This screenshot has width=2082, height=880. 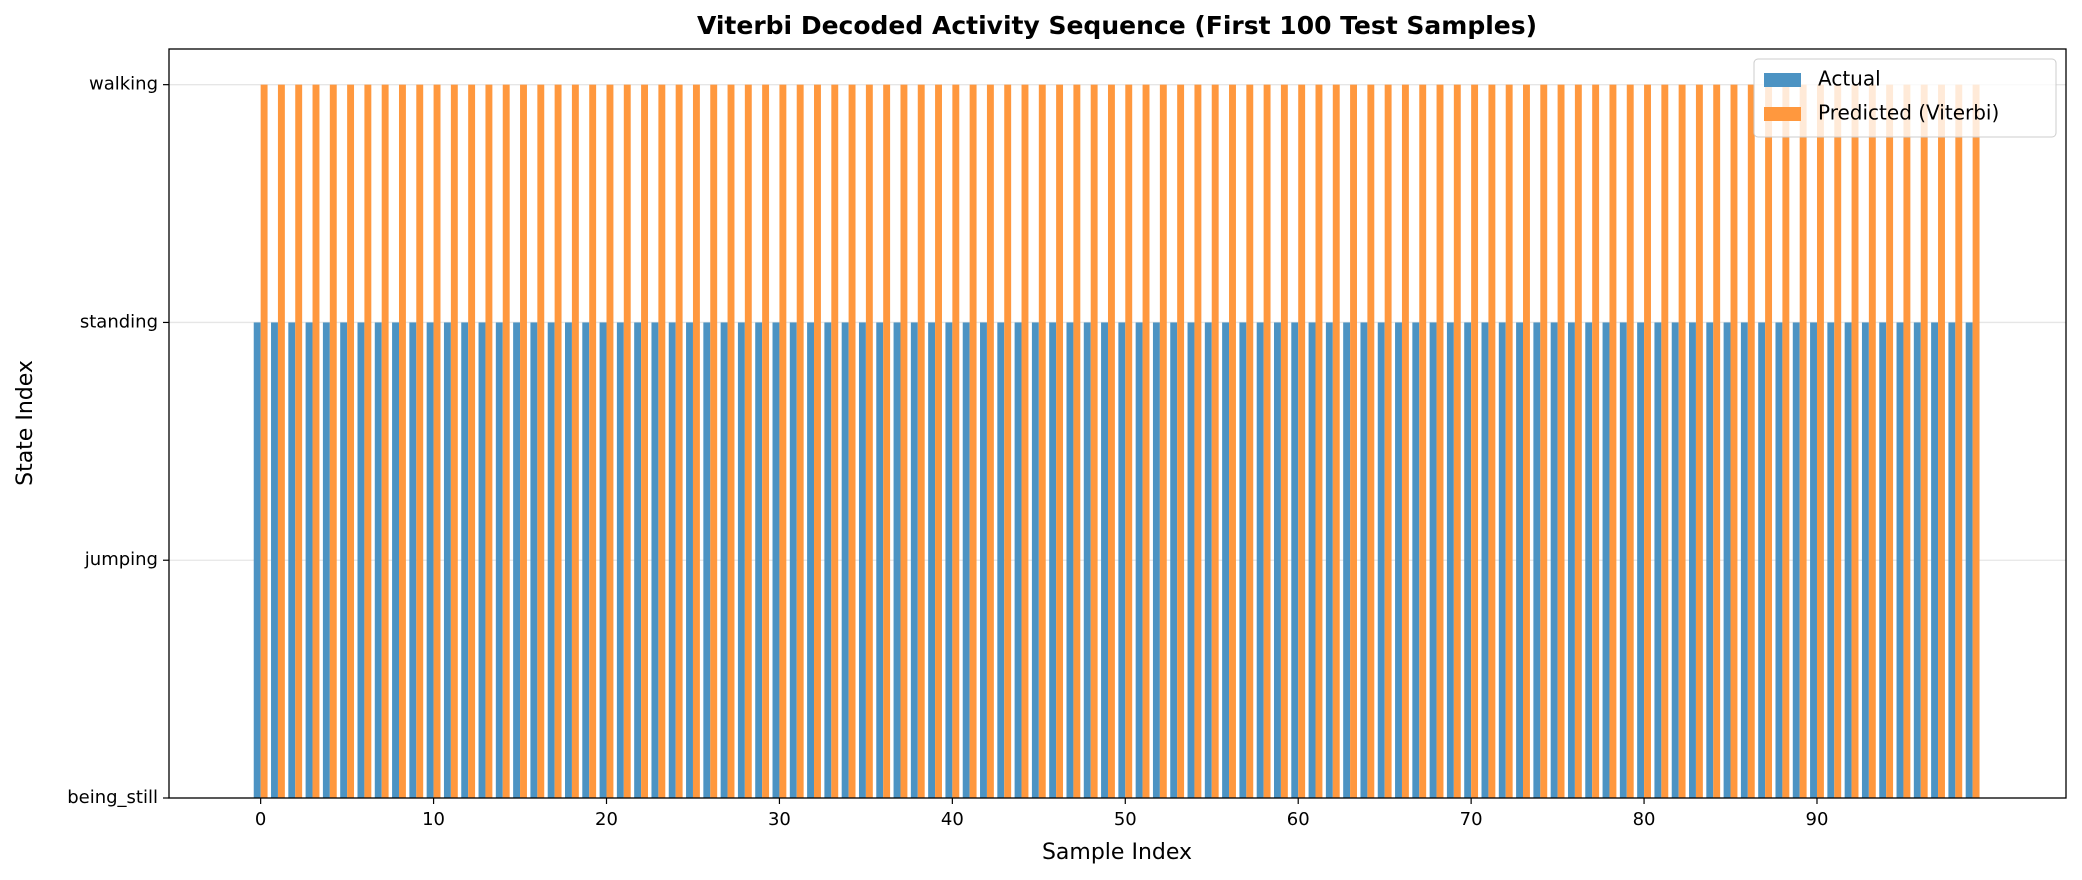 What do you see at coordinates (1908, 113) in the screenshot?
I see `legend-label: Predicted (Viterbi)` at bounding box center [1908, 113].